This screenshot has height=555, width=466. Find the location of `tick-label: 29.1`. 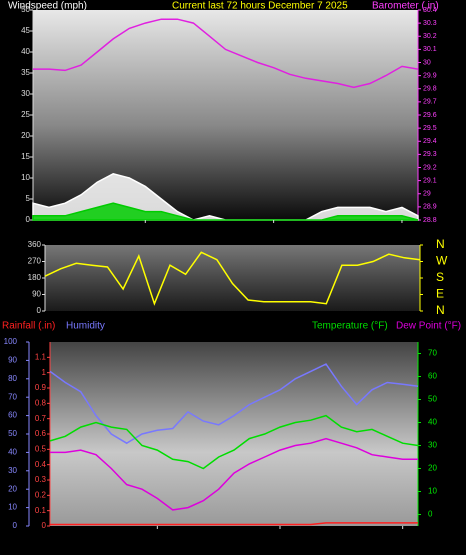

tick-label: 29.1 is located at coordinates (430, 180).